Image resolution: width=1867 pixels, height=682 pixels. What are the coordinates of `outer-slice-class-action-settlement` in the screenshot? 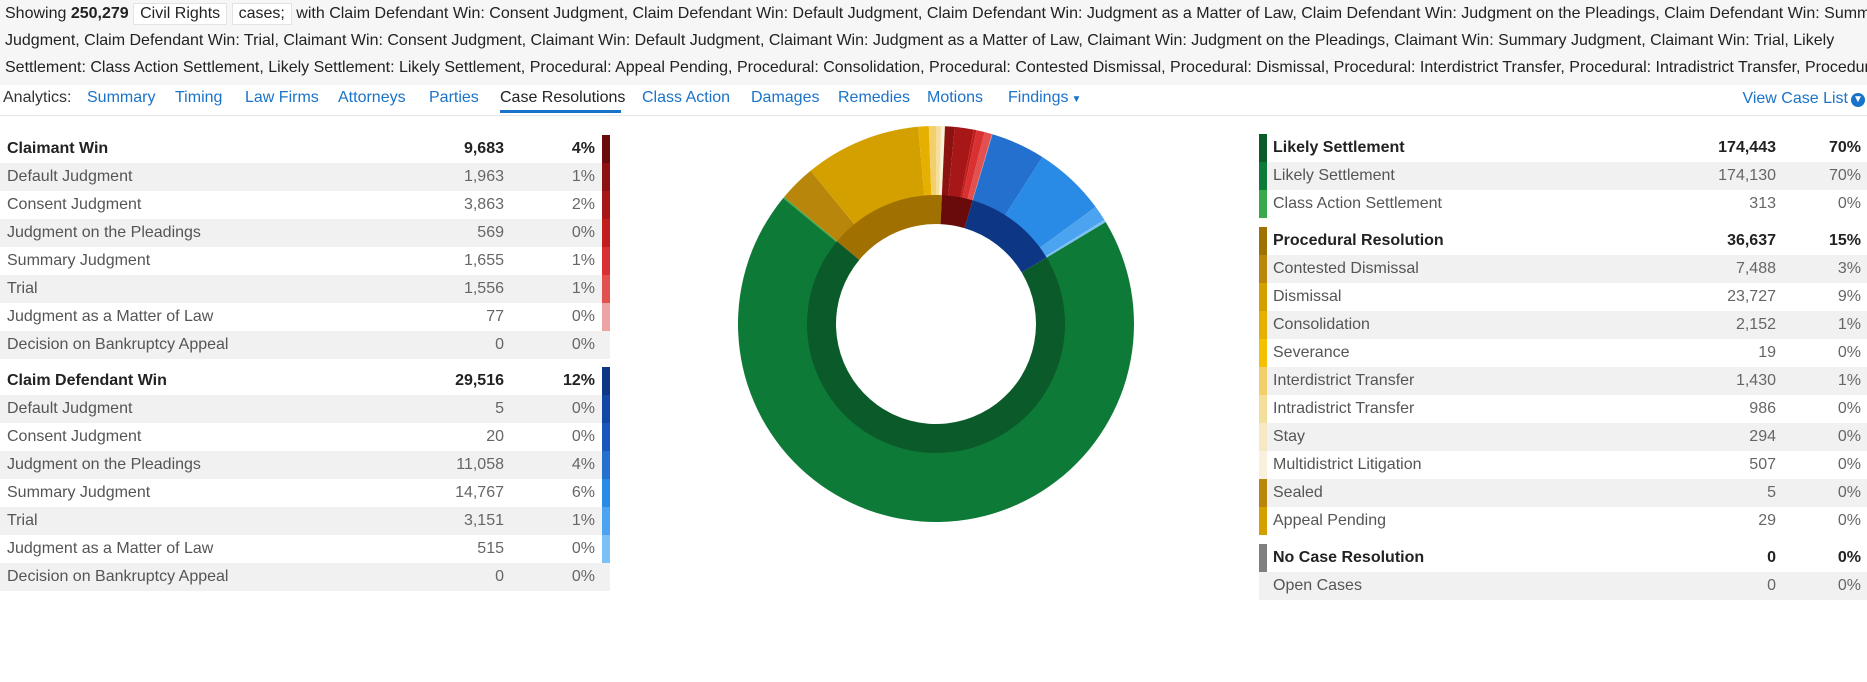 It's located at (810, 219).